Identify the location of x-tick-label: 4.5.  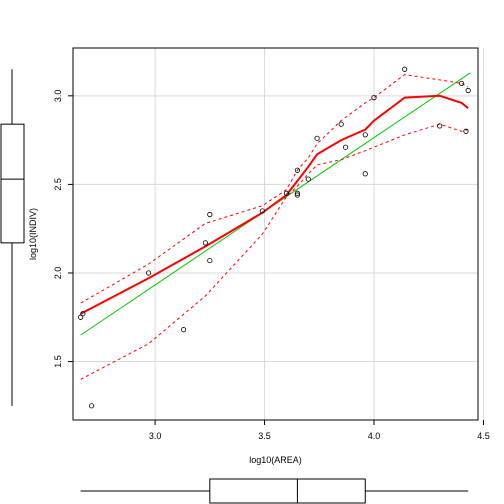
(483, 436).